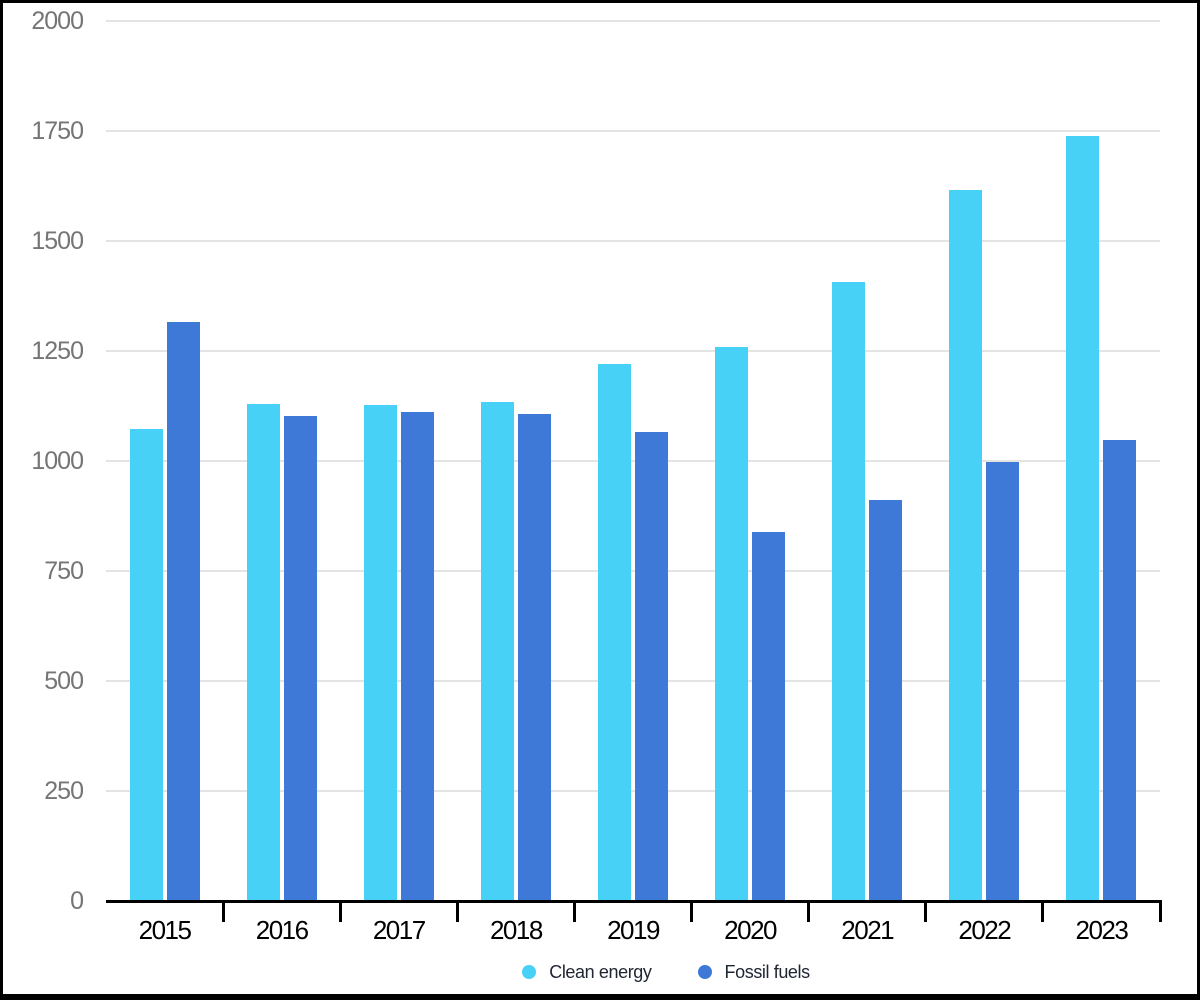 The height and width of the screenshot is (1000, 1200). Describe the element at coordinates (57, 351) in the screenshot. I see `y-tick-label-1250: 1250` at that location.